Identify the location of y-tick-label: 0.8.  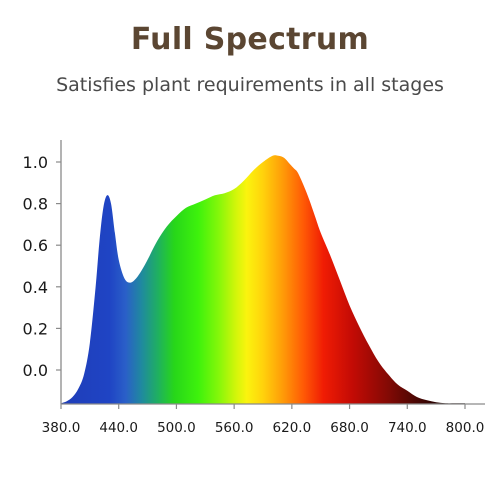
(35, 204).